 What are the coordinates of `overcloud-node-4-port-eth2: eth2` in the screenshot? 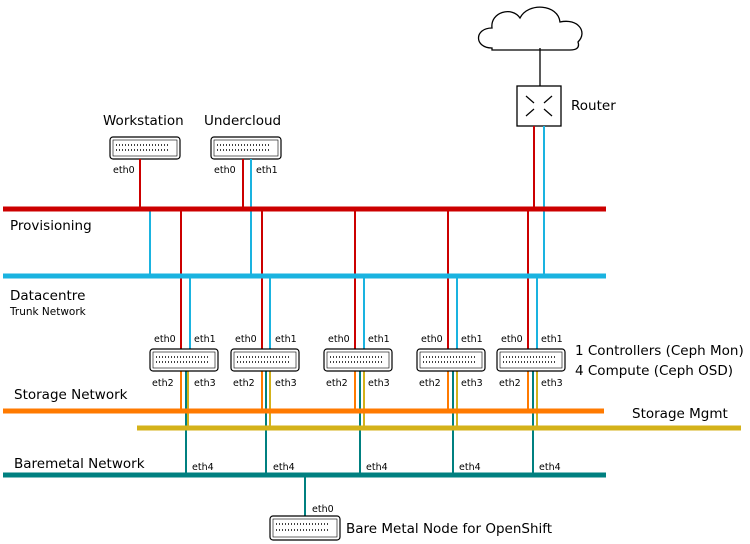 It's located at (430, 383).